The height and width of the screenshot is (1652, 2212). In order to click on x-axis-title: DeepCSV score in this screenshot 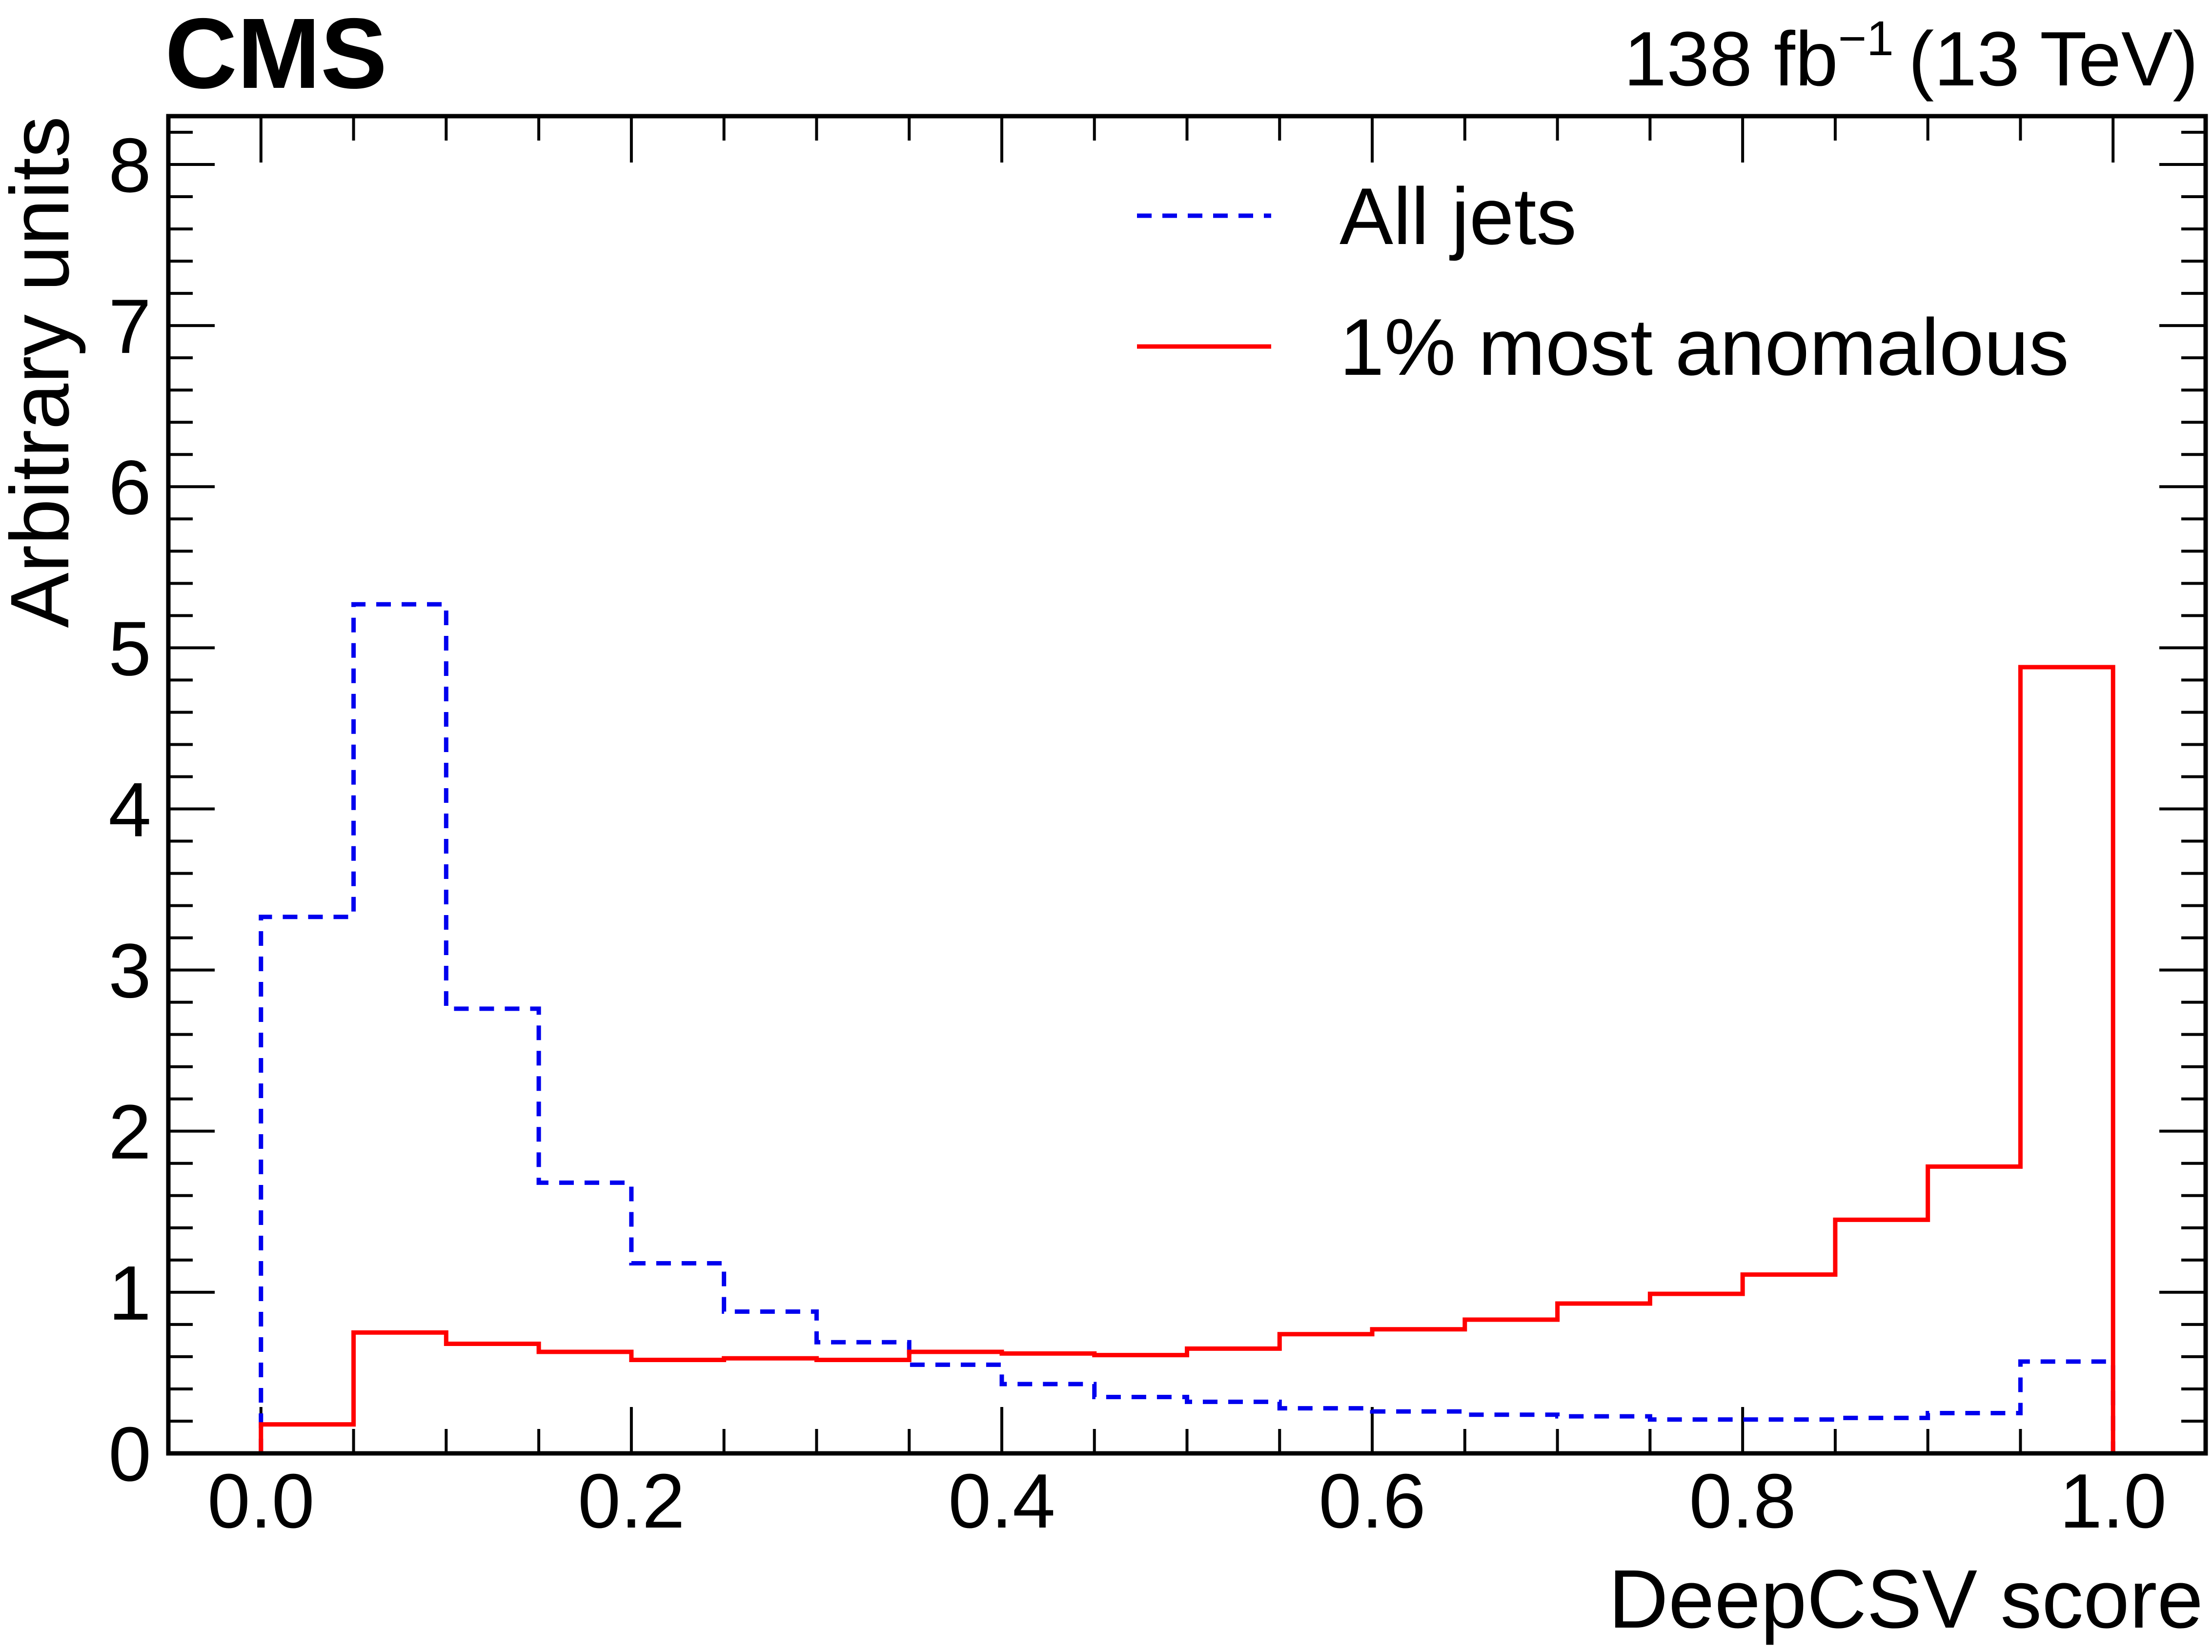, I will do `click(1905, 1599)`.